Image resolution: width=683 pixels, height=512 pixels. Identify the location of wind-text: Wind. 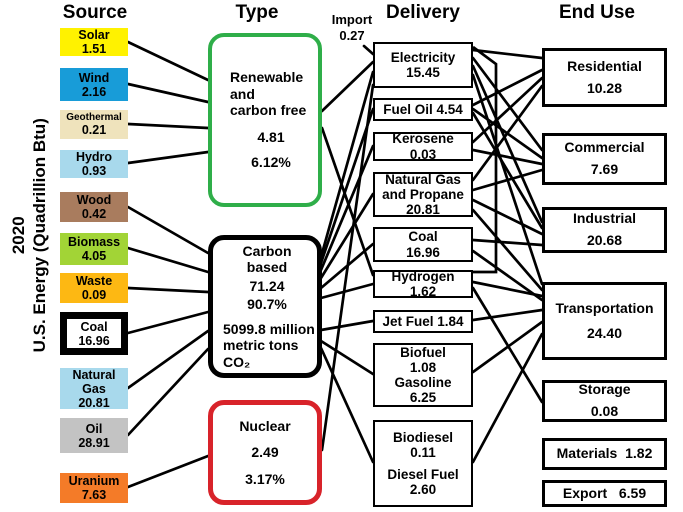
(94, 77).